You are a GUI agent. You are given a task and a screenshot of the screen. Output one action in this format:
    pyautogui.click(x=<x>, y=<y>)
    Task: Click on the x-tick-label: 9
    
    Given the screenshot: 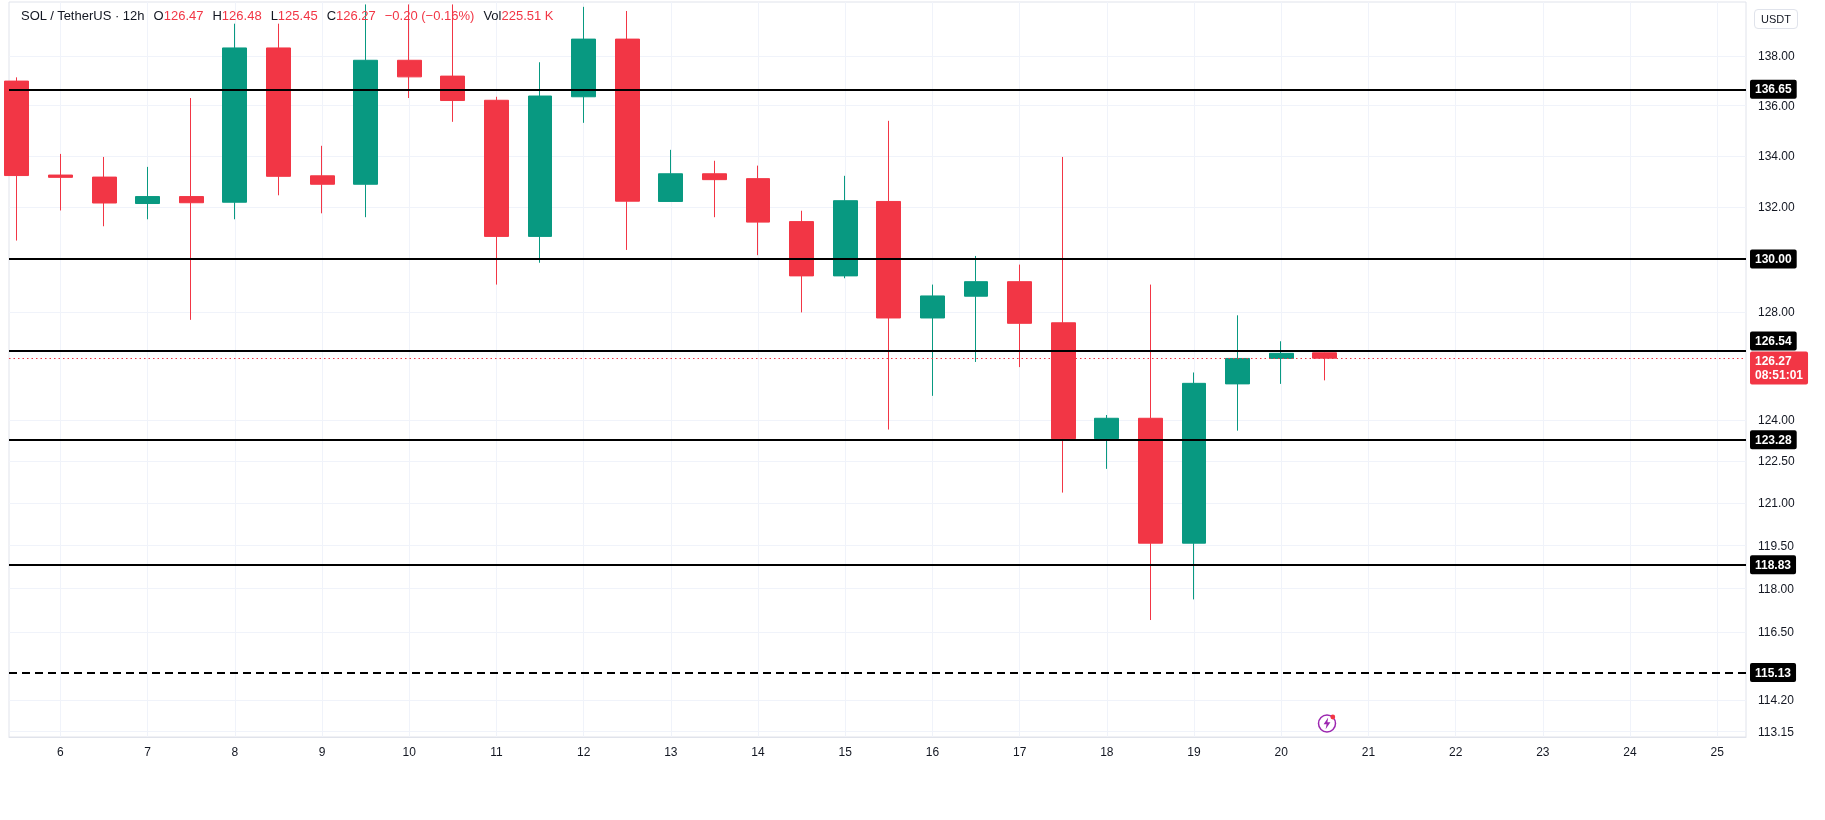 What is the action you would take?
    pyautogui.click(x=322, y=752)
    